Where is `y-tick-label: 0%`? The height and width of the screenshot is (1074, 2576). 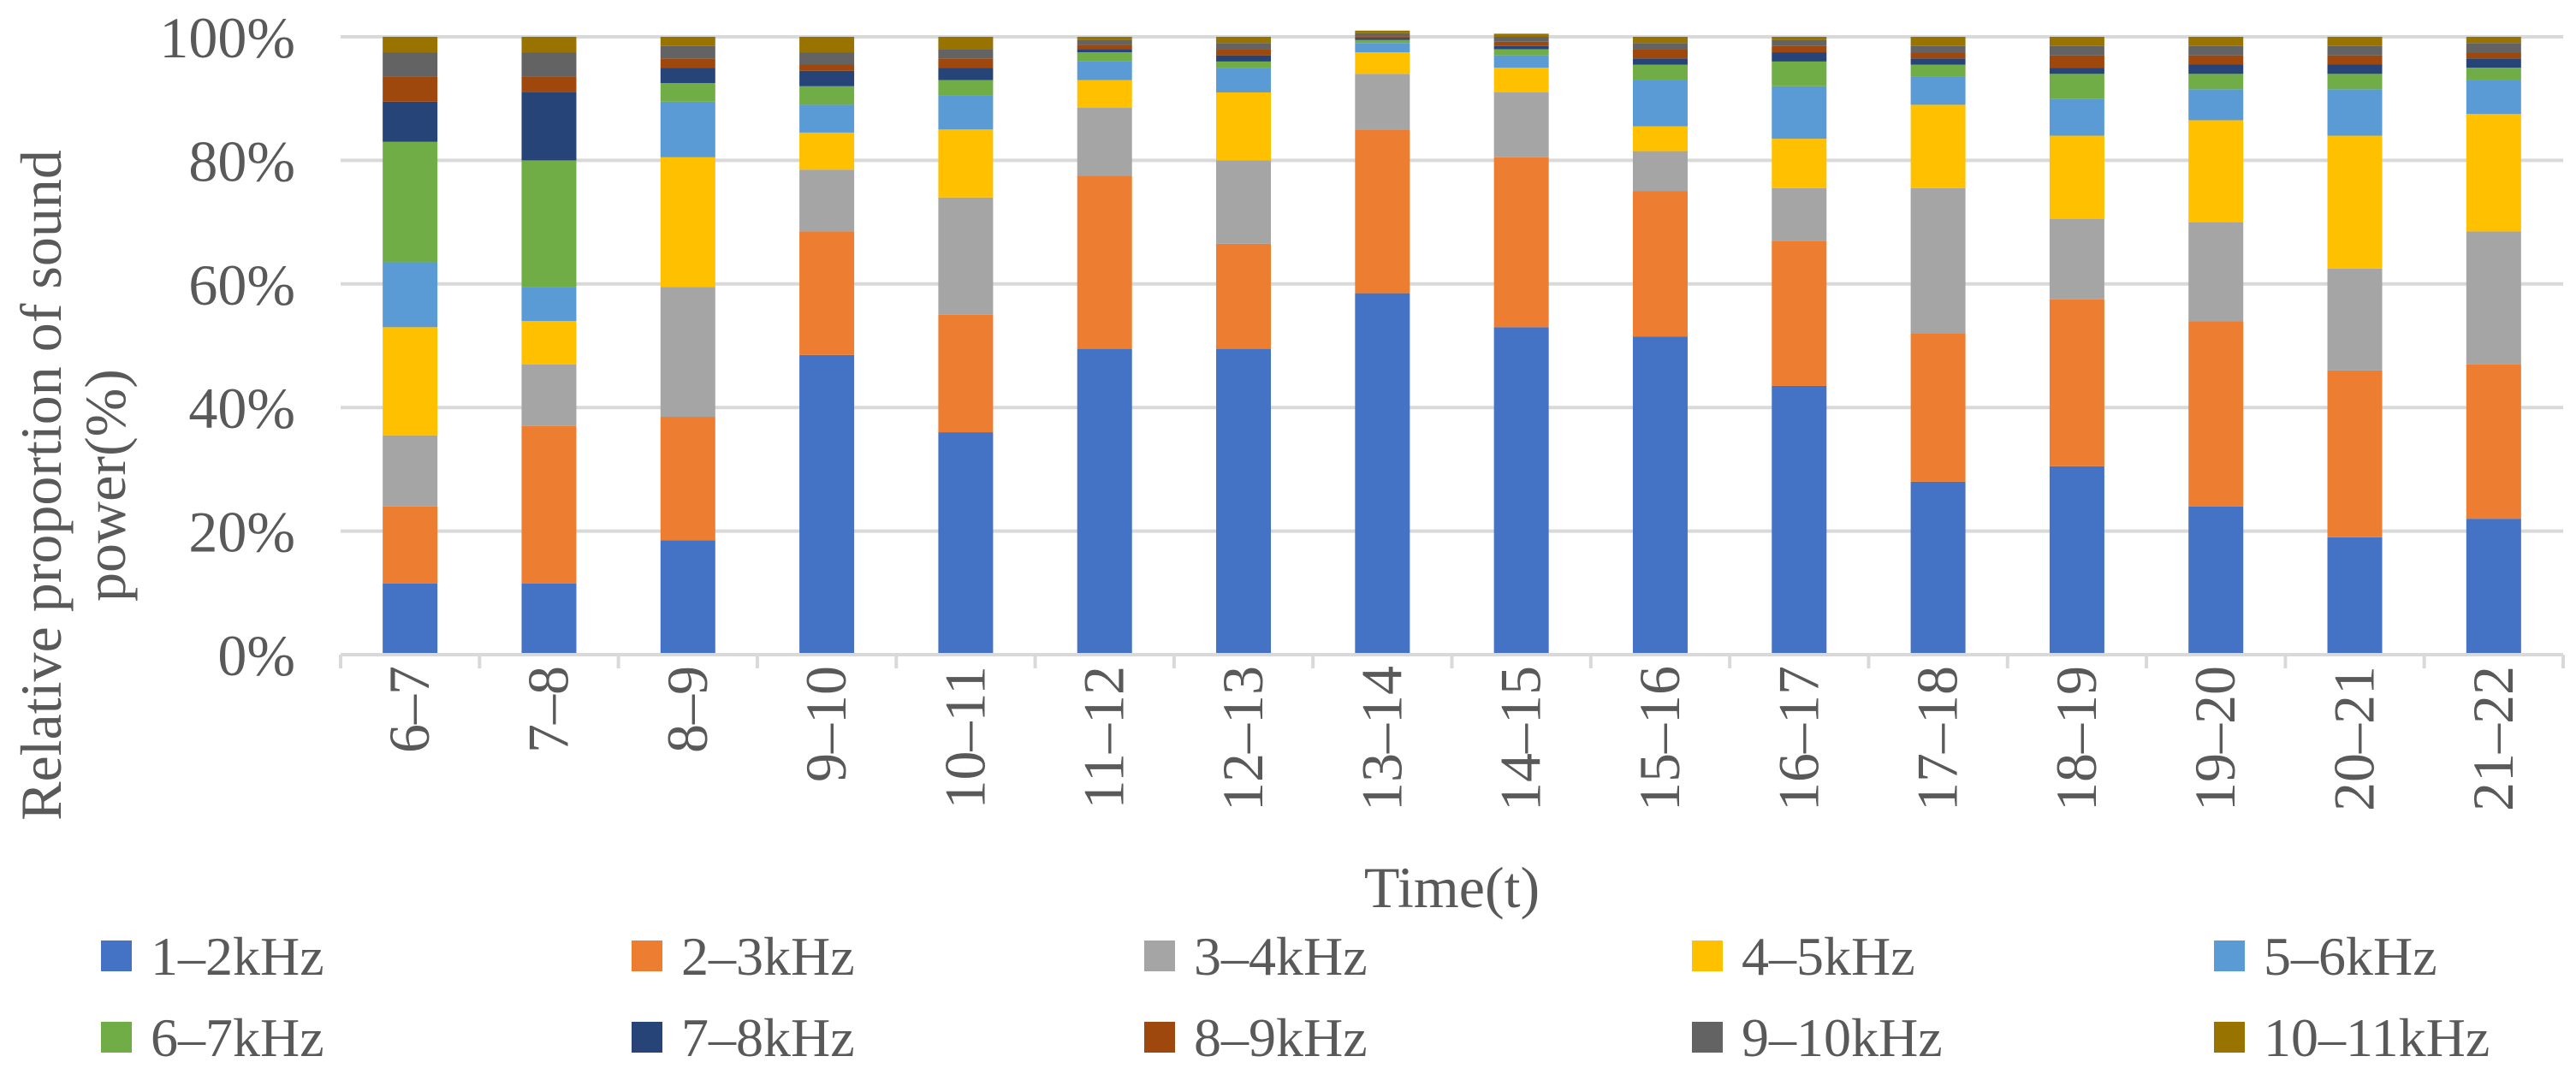 y-tick-label: 0% is located at coordinates (256, 655).